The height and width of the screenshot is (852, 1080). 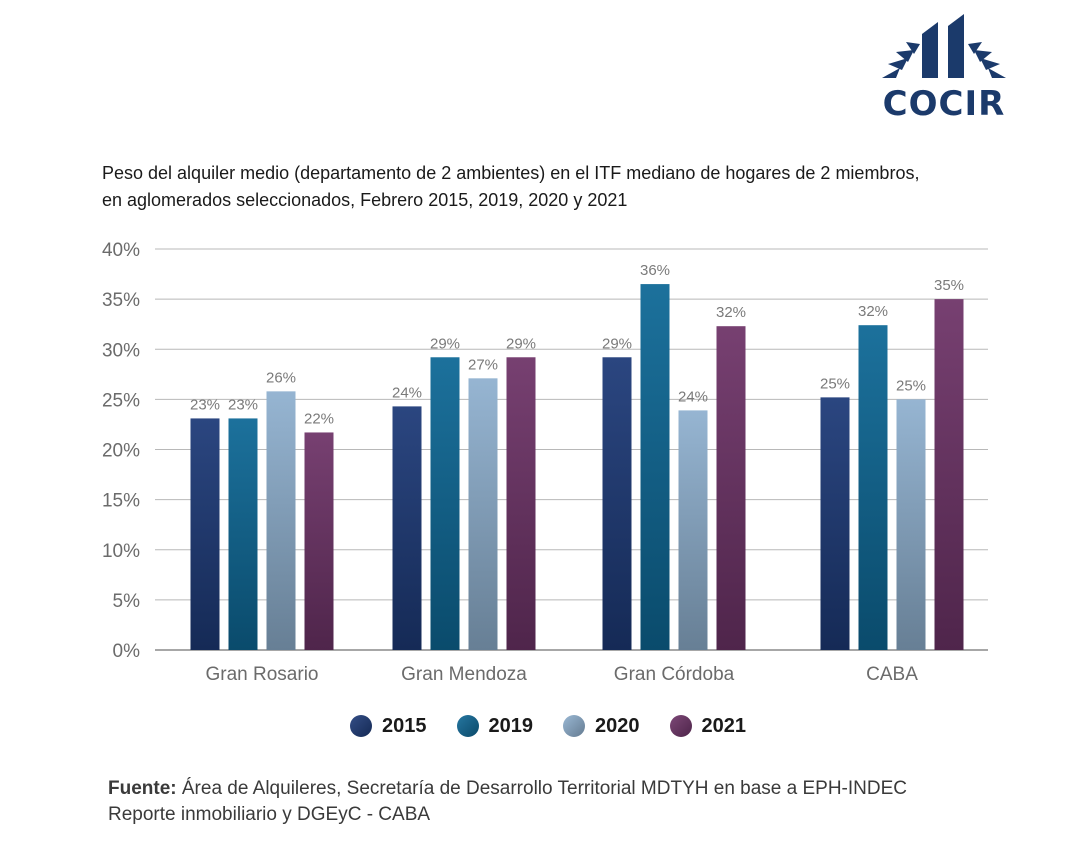 I want to click on x-category-label: Gran Mendoza, so click(x=464, y=674).